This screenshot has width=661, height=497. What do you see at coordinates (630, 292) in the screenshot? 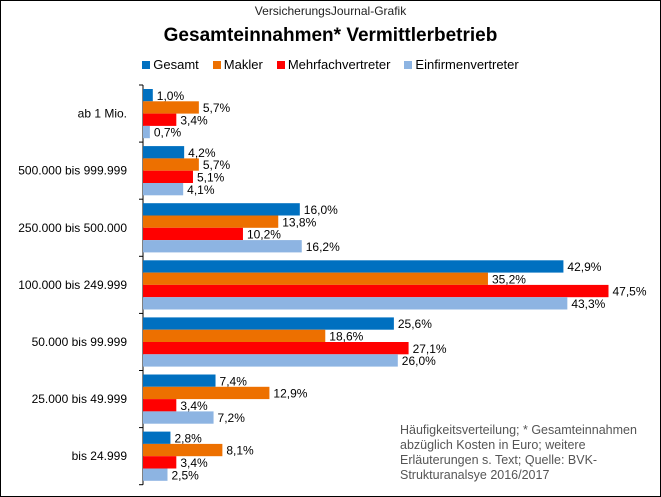
I see `data-label: 47,5%` at bounding box center [630, 292].